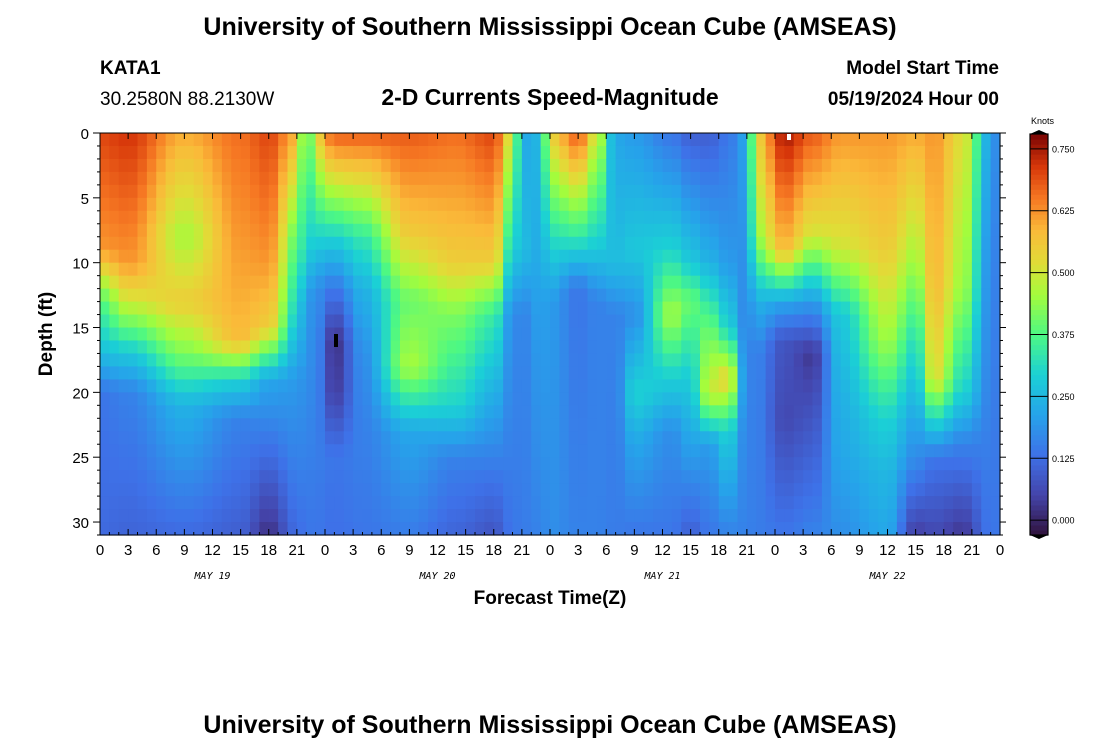  What do you see at coordinates (80, 393) in the screenshot?
I see `y-tick-label: 20` at bounding box center [80, 393].